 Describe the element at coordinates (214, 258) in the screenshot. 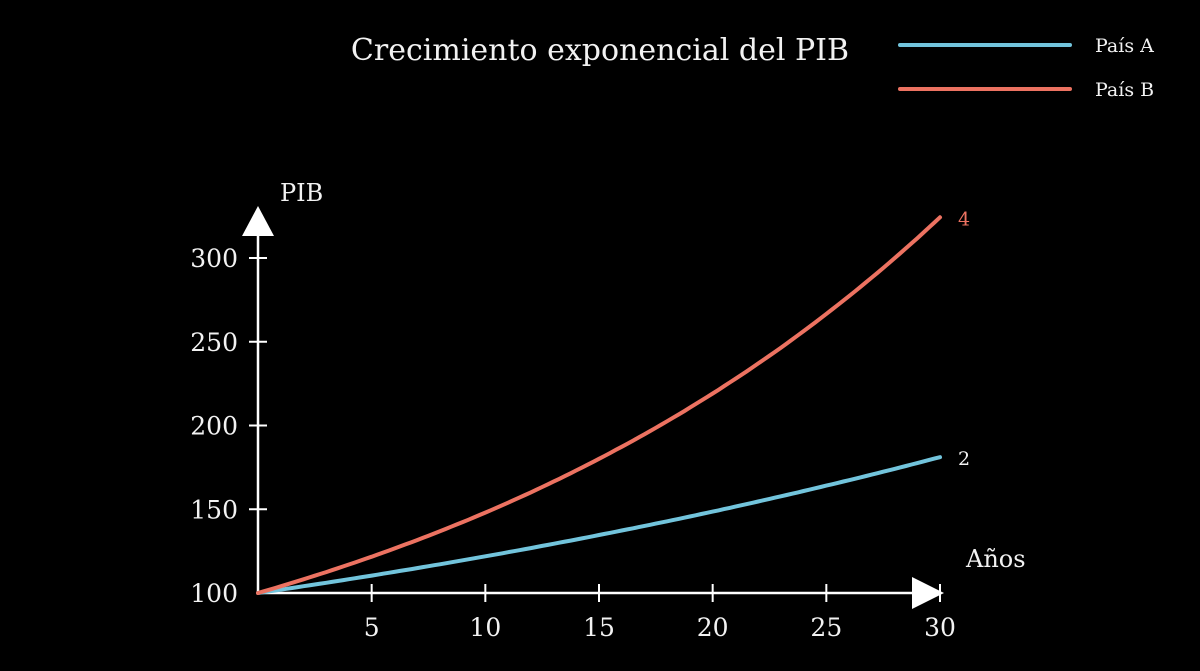

I see `y-tick-label: 300` at that location.